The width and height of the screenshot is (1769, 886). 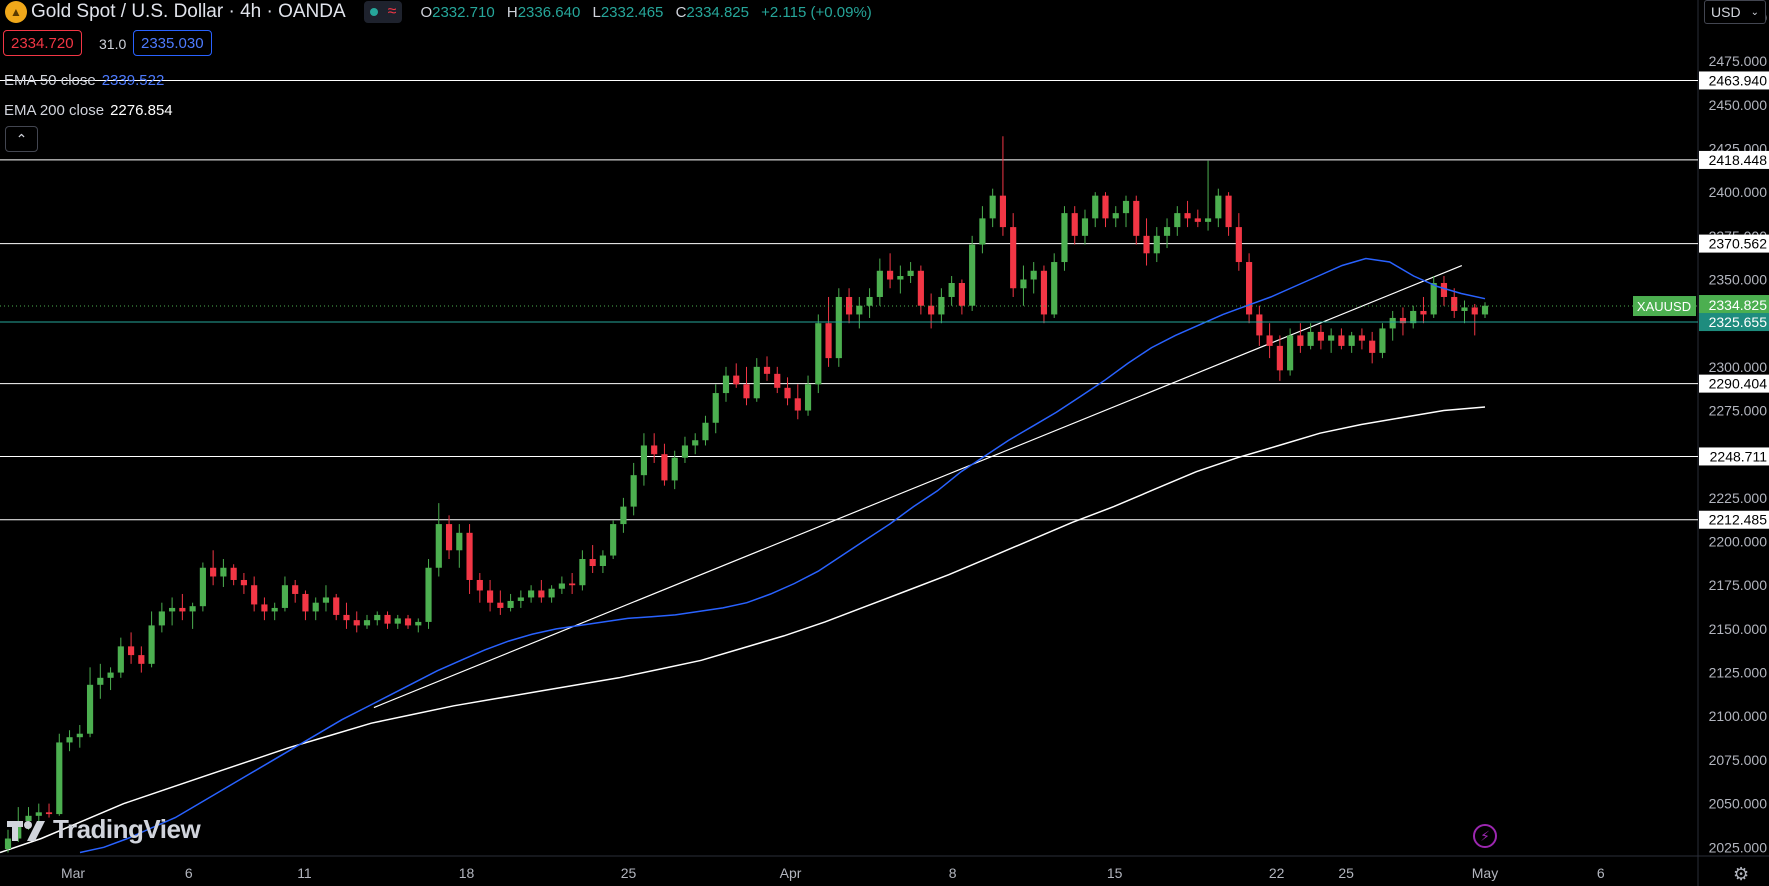 I want to click on currency-select: USD ⌄, so click(x=1735, y=12).